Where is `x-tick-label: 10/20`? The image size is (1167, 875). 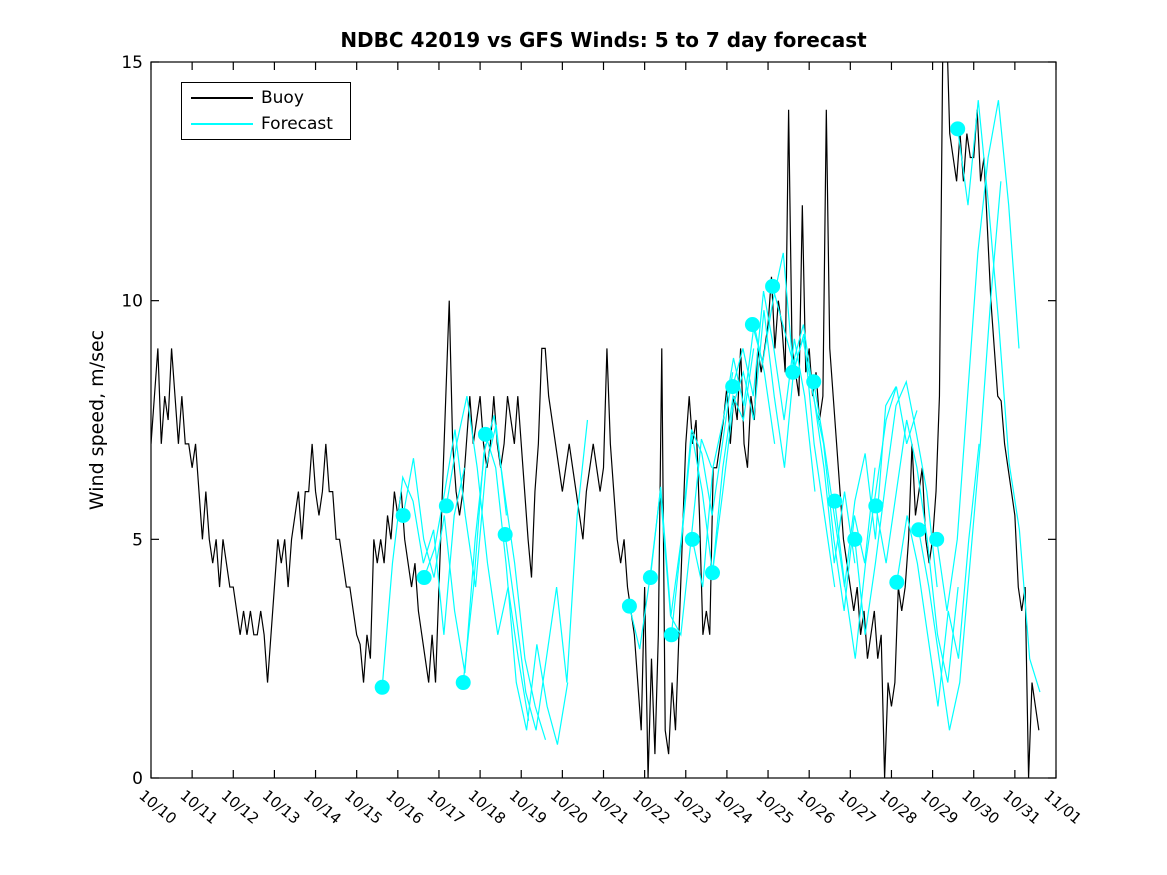
x-tick-label: 10/20 is located at coordinates (569, 807).